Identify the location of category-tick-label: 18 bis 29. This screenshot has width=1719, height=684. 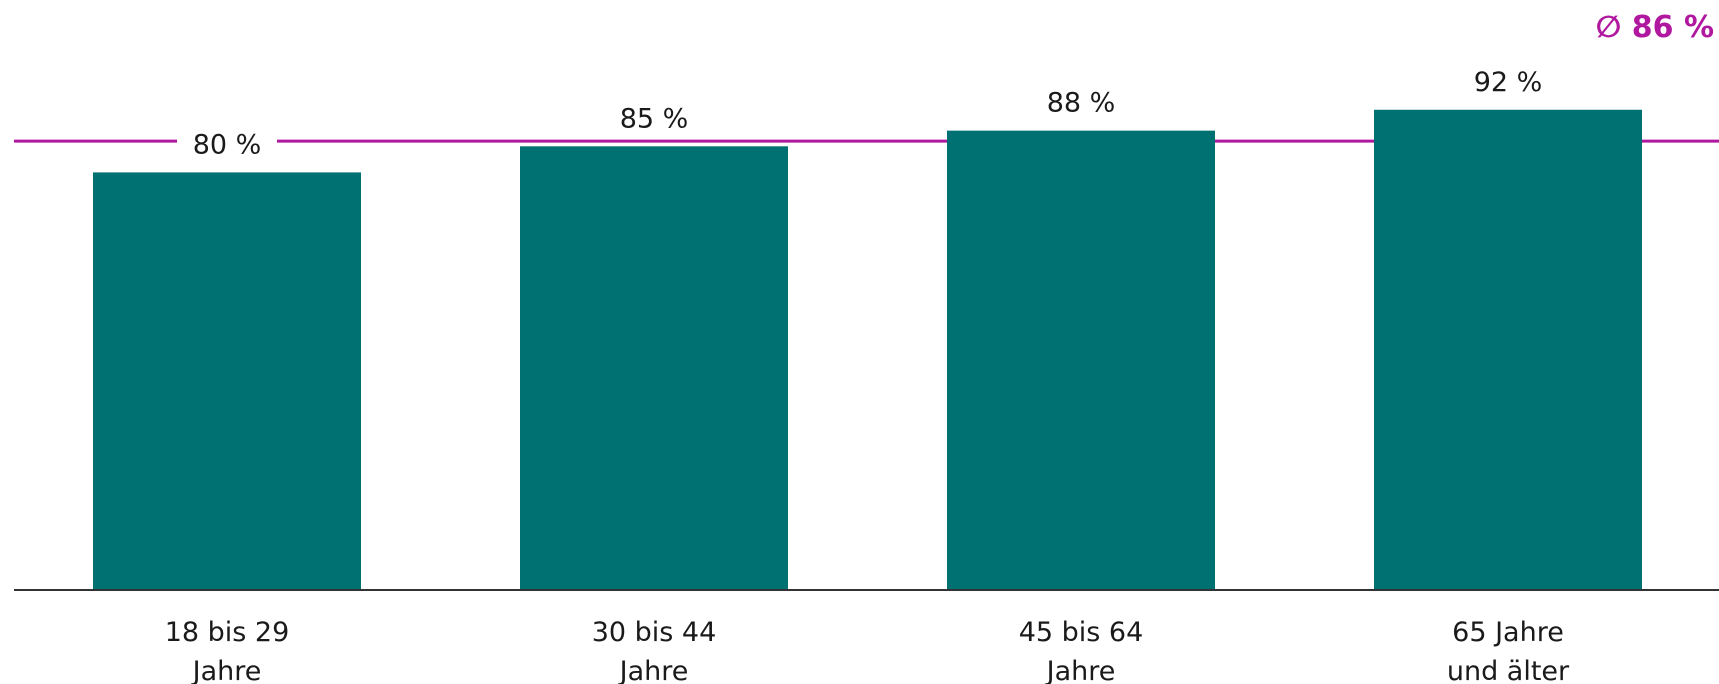
(227, 632).